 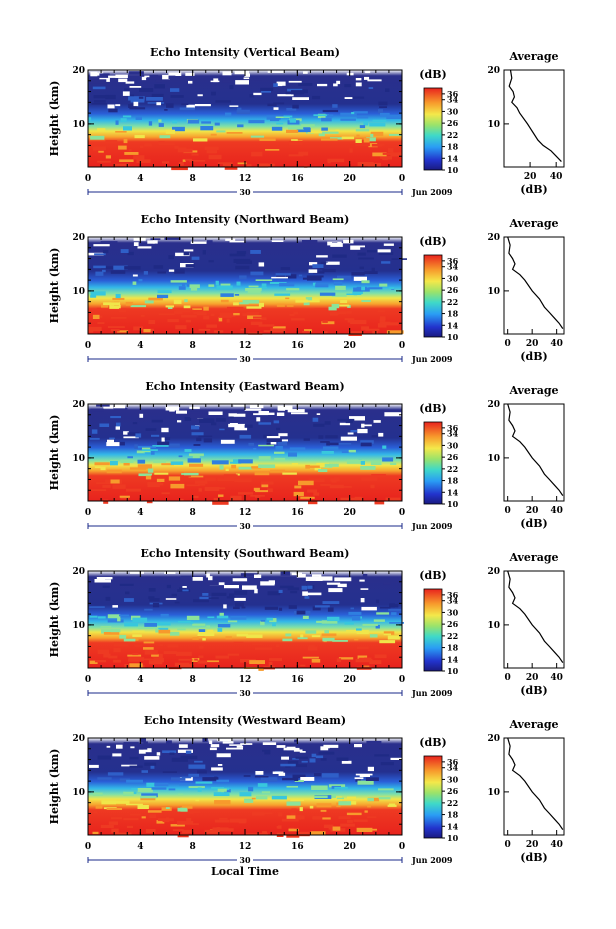 I want to click on colorbar-tick-label: 10, so click(x=453, y=671).